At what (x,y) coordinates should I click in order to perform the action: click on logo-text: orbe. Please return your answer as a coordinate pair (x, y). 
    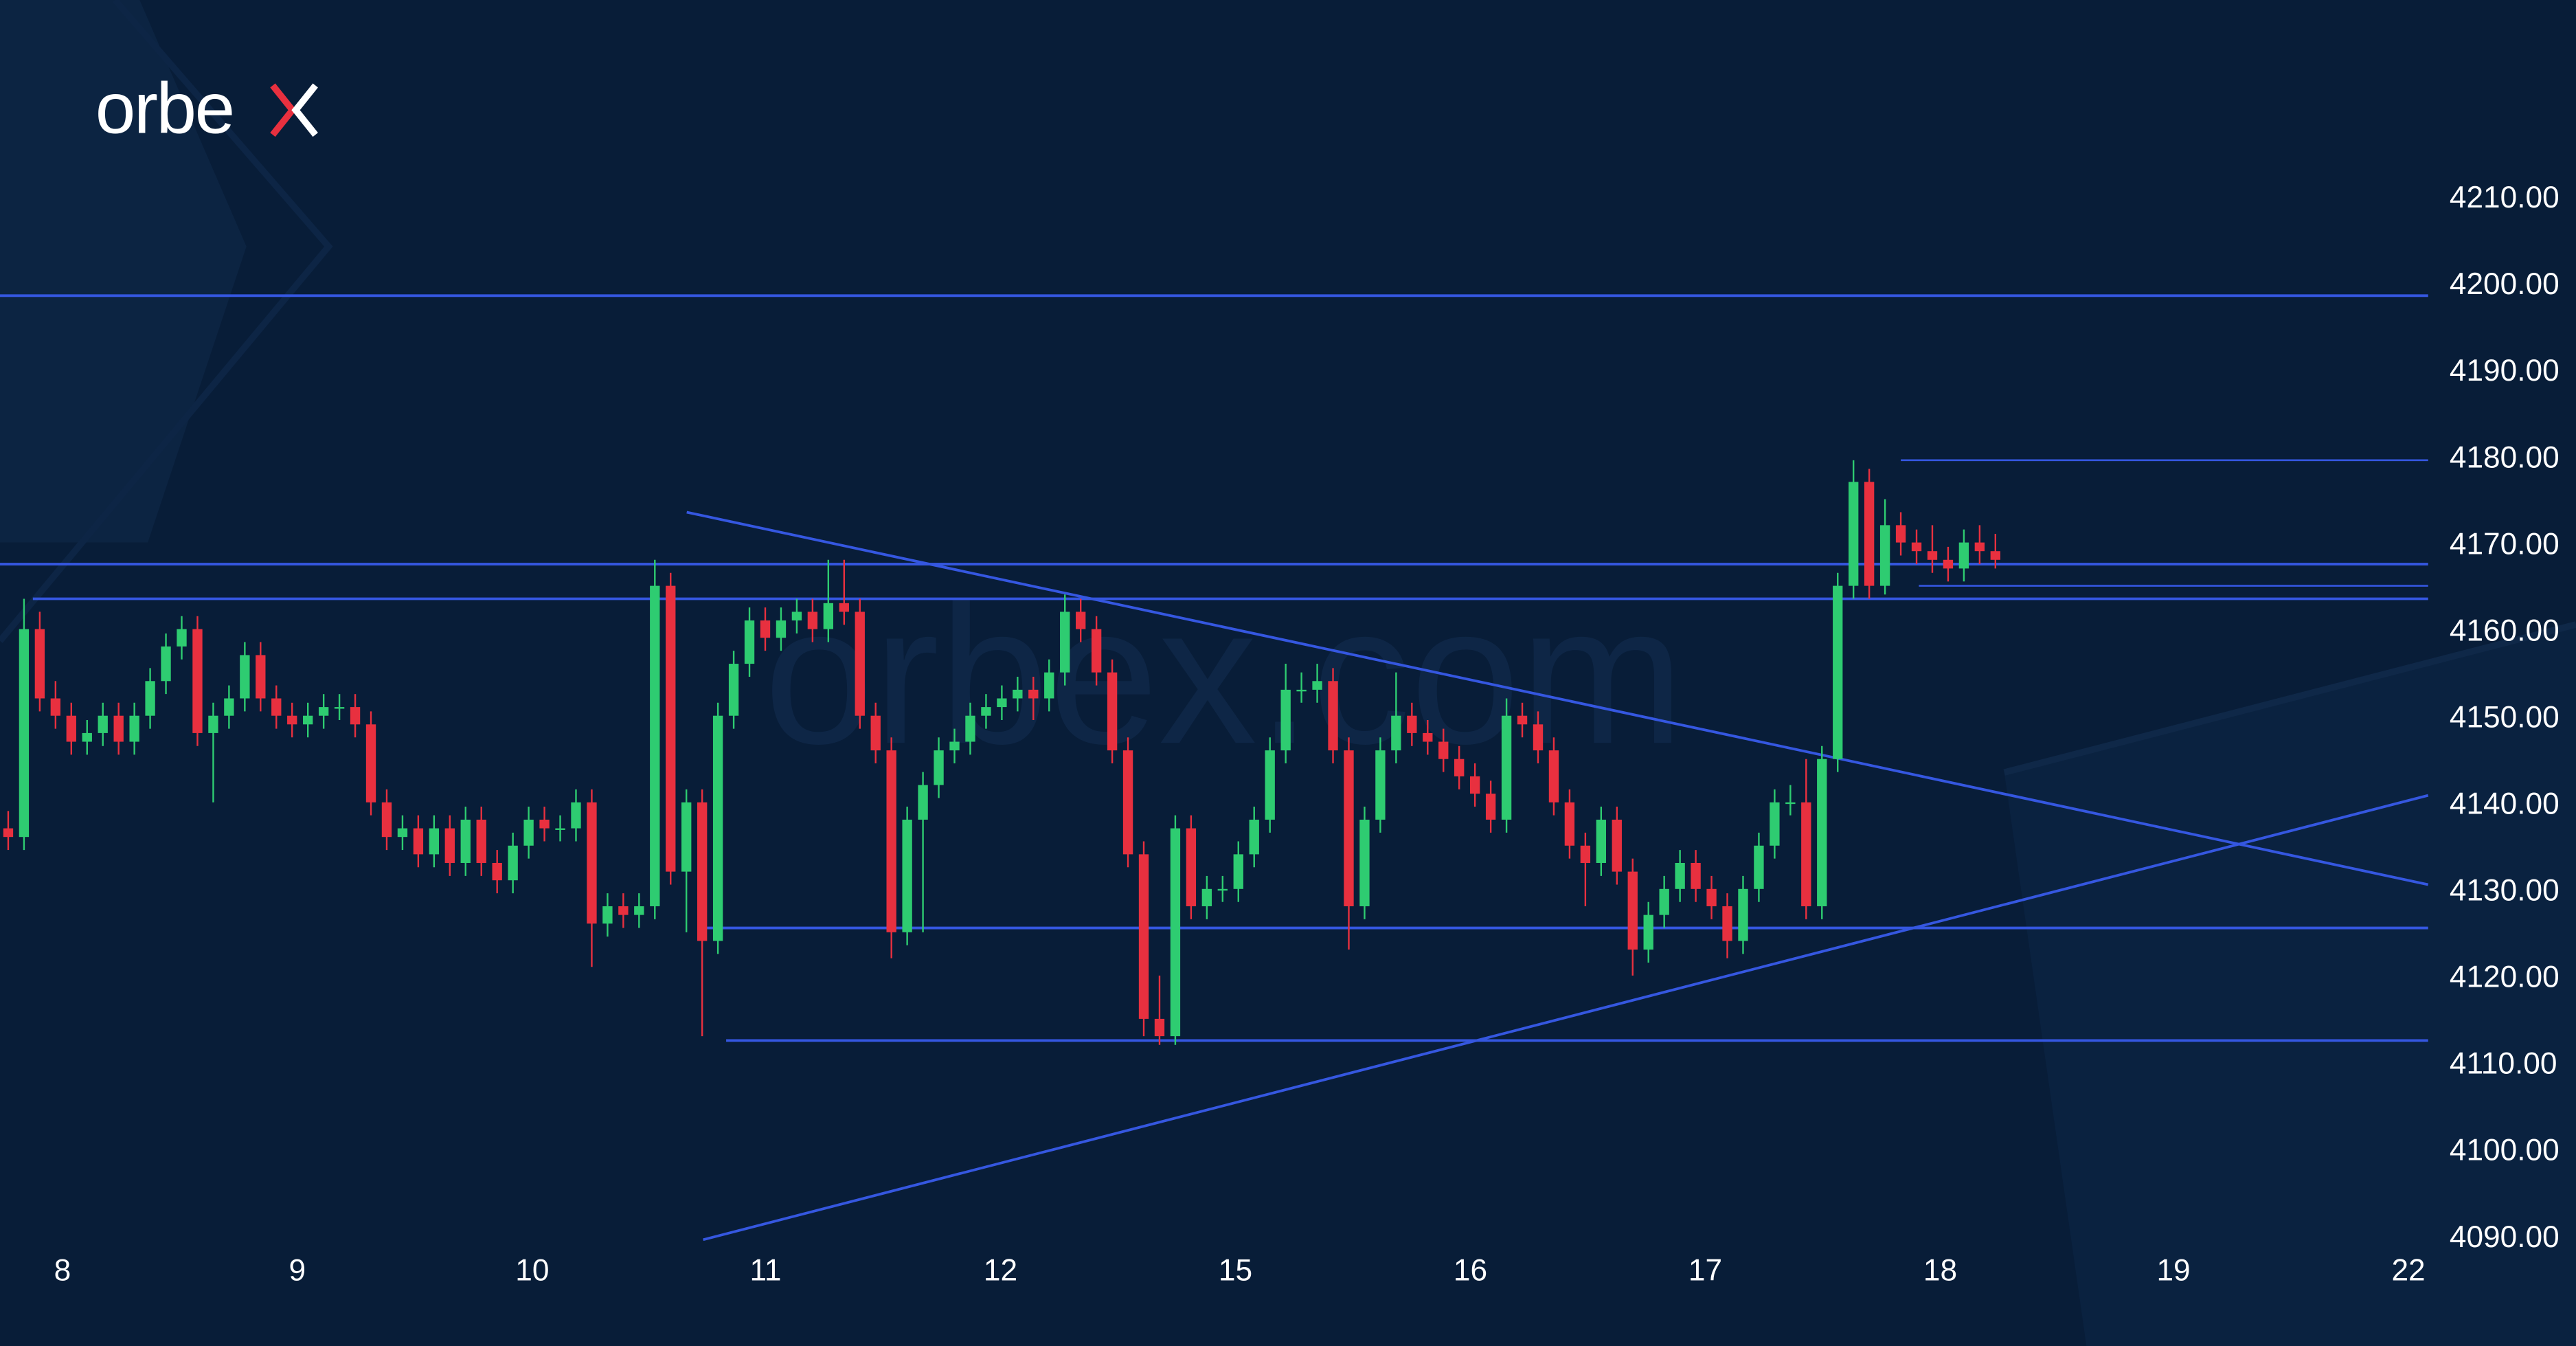
    Looking at the image, I should click on (164, 109).